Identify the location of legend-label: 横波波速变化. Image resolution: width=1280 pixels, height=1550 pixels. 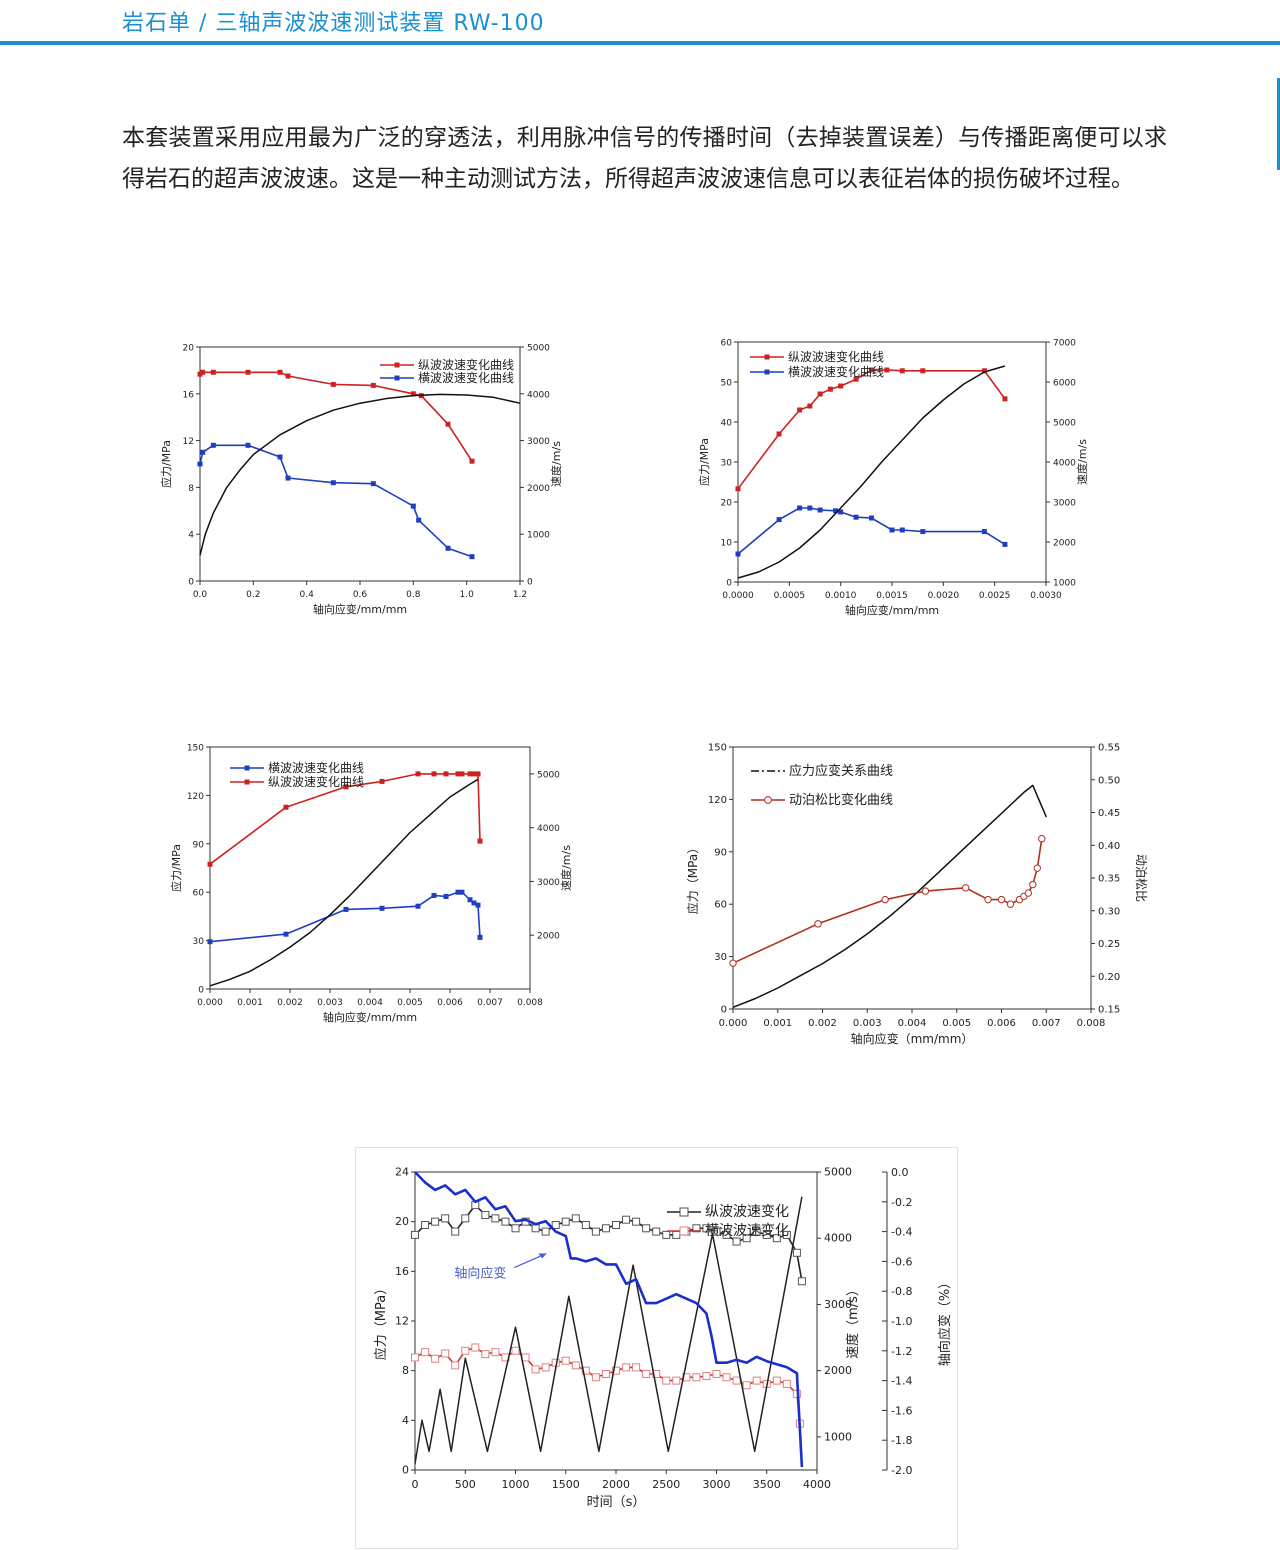
(747, 1231).